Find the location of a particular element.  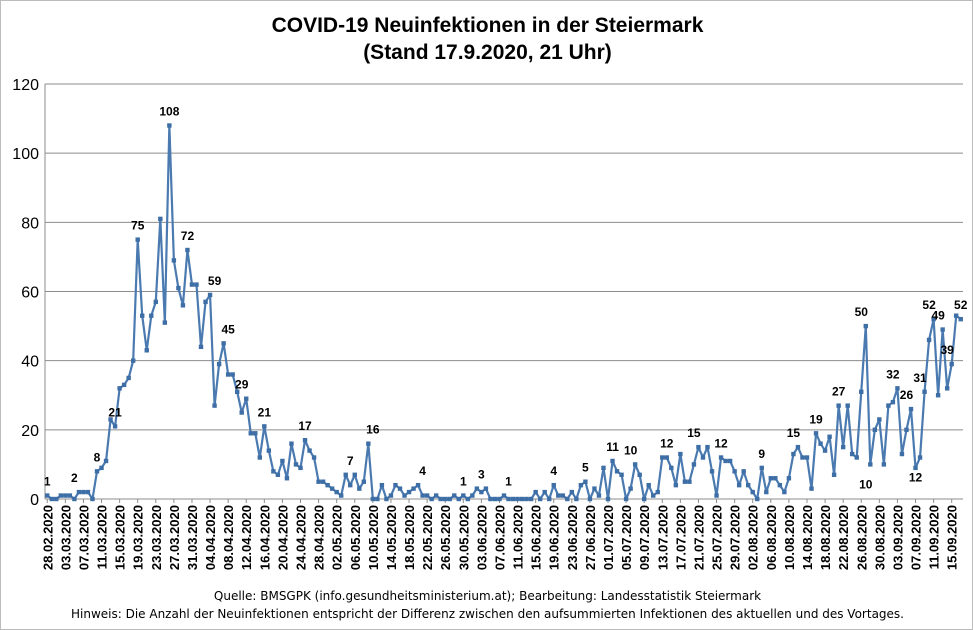

data-label: 1 is located at coordinates (47, 482).